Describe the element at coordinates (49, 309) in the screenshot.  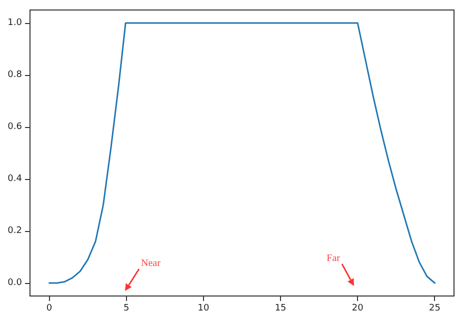
I see `x-tick-label: 0` at that location.